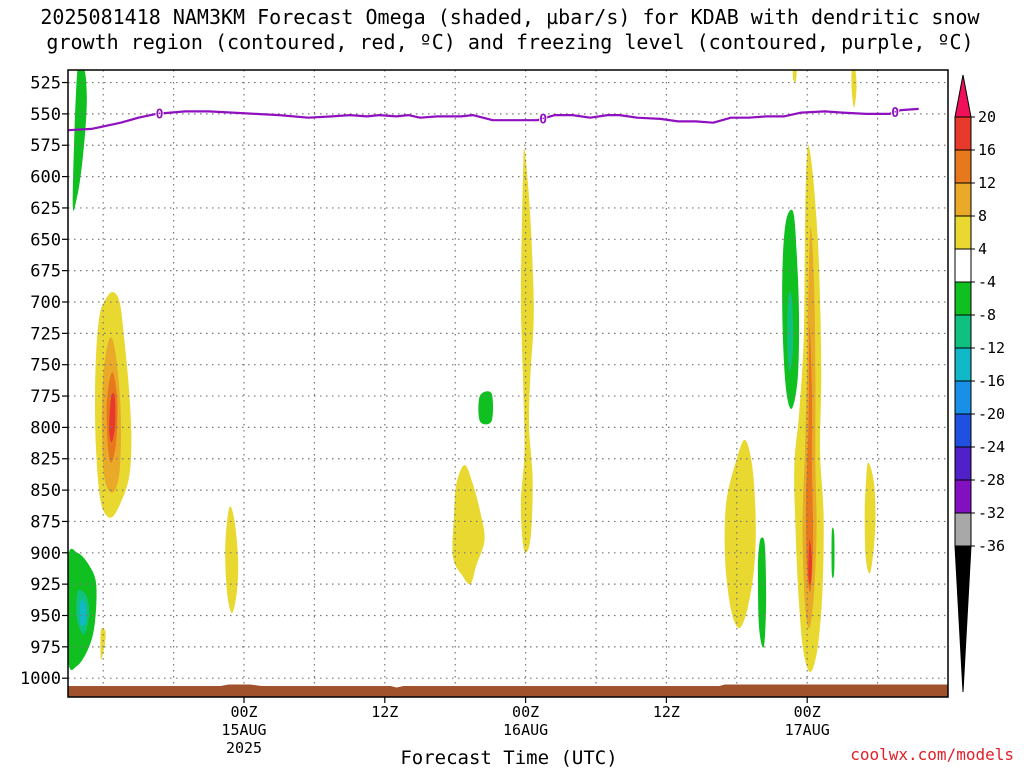 The width and height of the screenshot is (1024, 768). I want to click on y-tick-label-675: 675, so click(45, 272).